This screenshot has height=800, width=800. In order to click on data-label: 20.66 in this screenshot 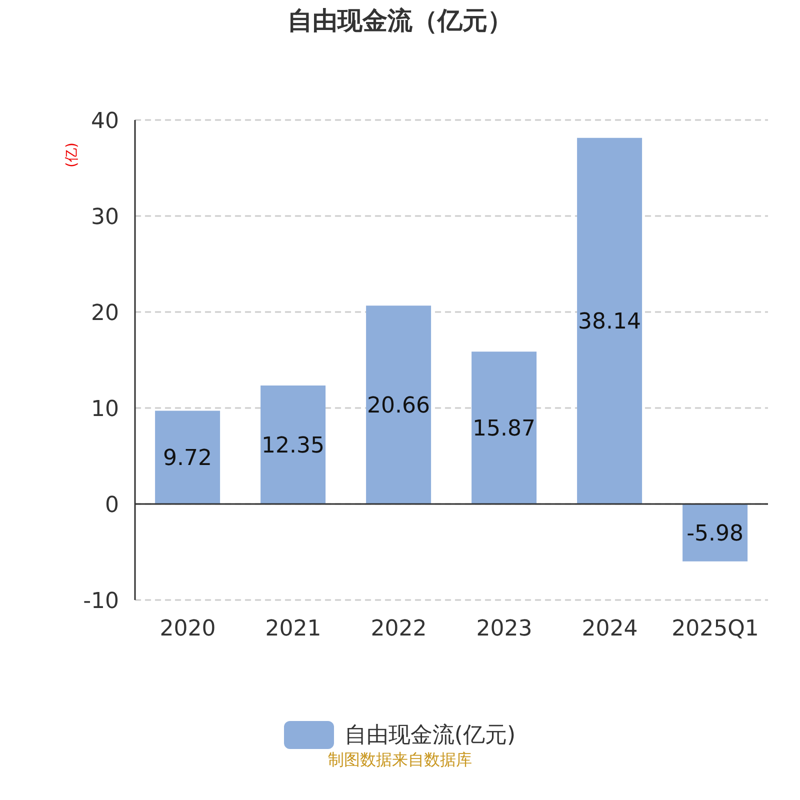, I will do `click(398, 406)`.